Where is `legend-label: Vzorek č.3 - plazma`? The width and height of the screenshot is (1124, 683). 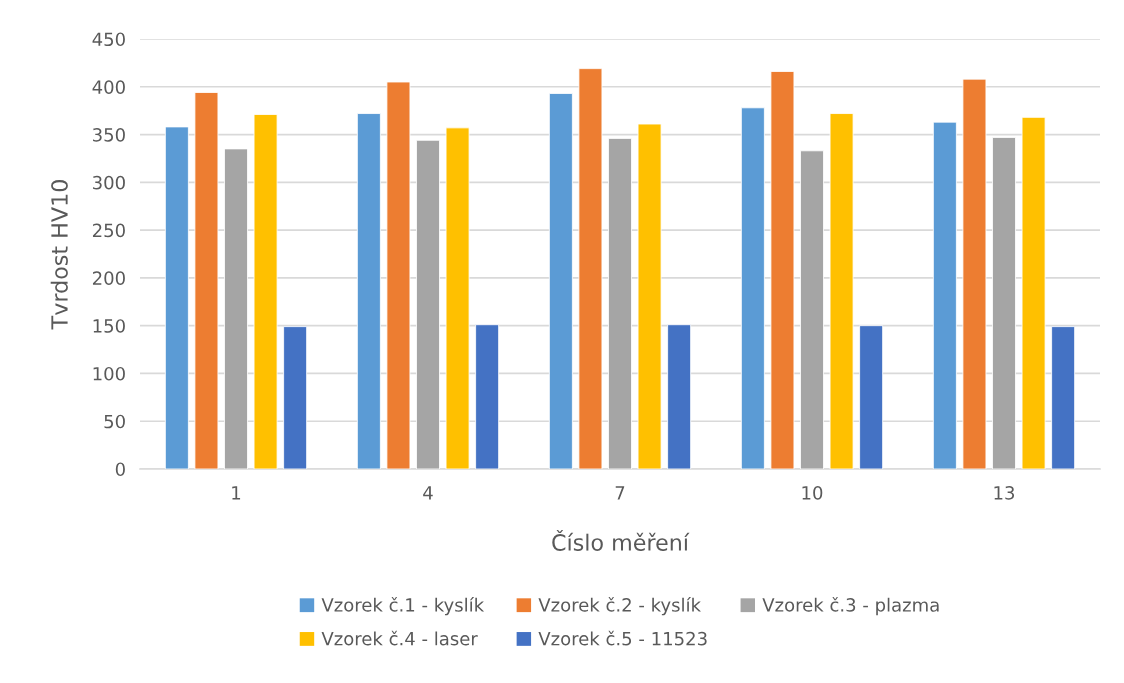 legend-label: Vzorek č.3 - plazma is located at coordinates (850, 606).